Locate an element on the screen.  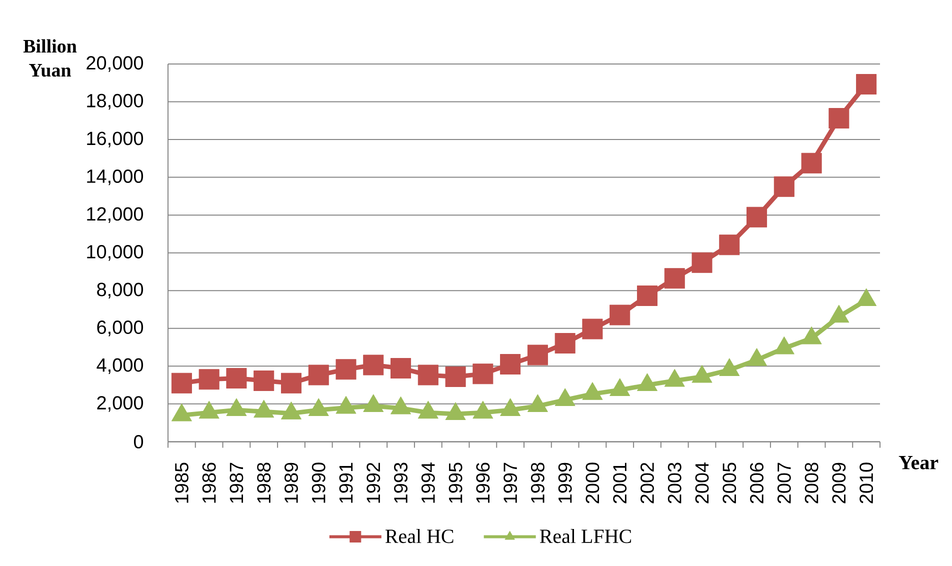
x-tick-label: 2008 is located at coordinates (811, 483).